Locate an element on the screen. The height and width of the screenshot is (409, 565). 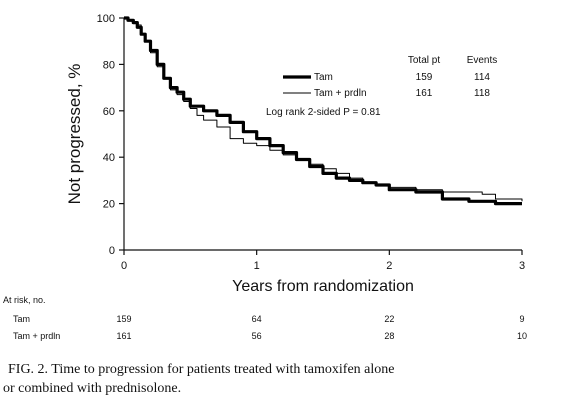
at-risk-value-tam-1: 64 is located at coordinates (257, 319).